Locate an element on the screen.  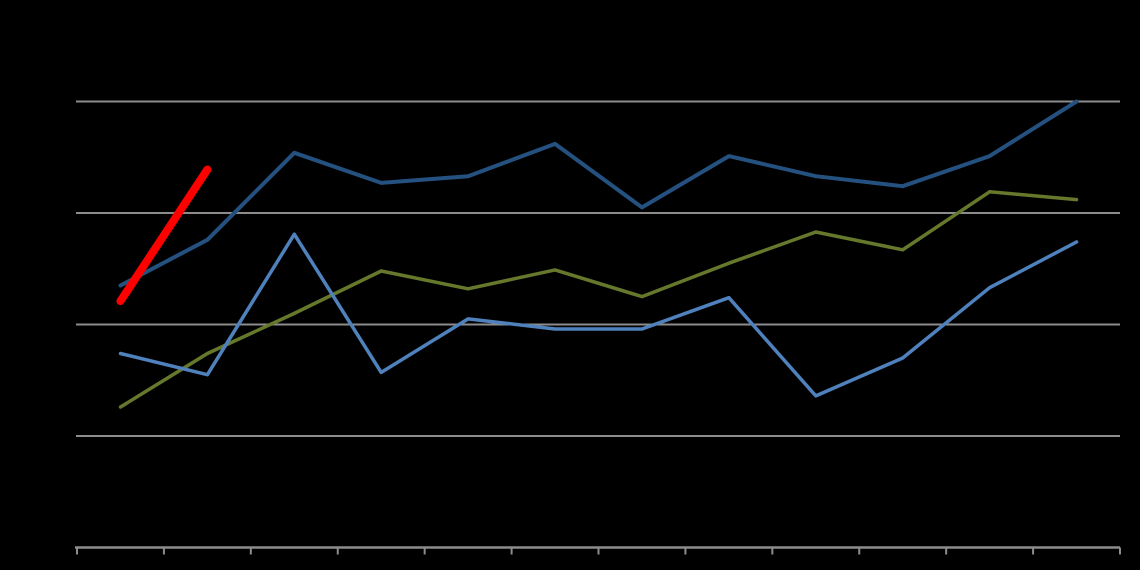
red-trend-line is located at coordinates (164, 235).